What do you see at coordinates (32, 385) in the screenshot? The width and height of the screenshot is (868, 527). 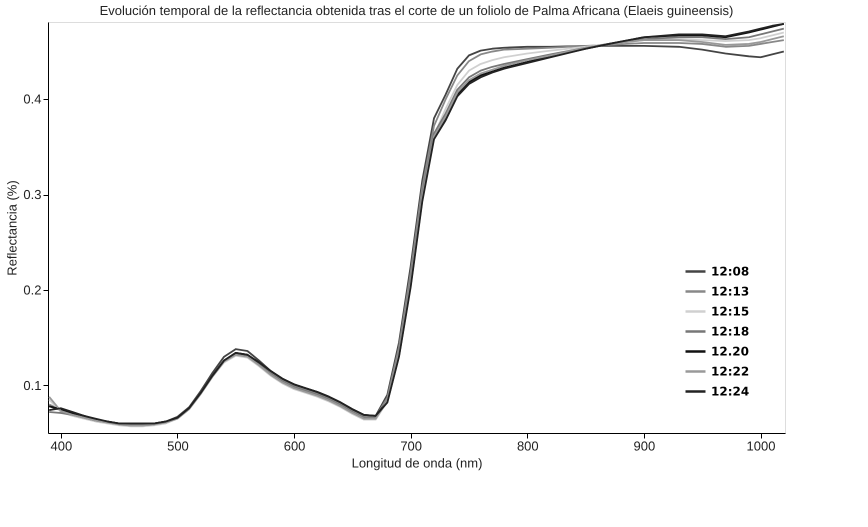 I see `y-tick-label: 0.1` at bounding box center [32, 385].